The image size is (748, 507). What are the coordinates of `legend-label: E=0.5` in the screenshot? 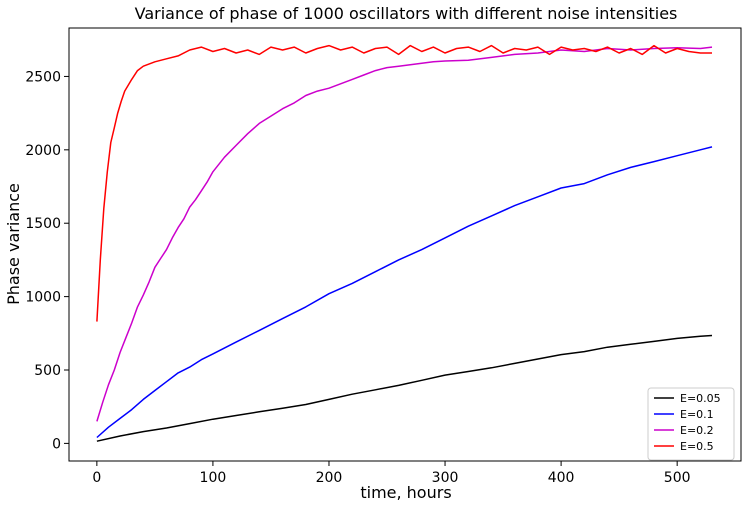 It's located at (697, 446).